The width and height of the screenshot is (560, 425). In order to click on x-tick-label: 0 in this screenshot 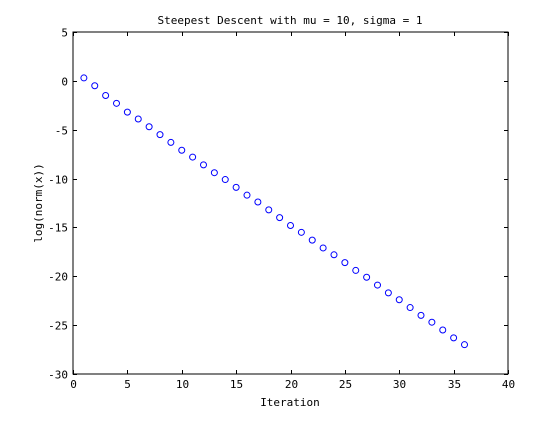, I will do `click(73, 384)`.